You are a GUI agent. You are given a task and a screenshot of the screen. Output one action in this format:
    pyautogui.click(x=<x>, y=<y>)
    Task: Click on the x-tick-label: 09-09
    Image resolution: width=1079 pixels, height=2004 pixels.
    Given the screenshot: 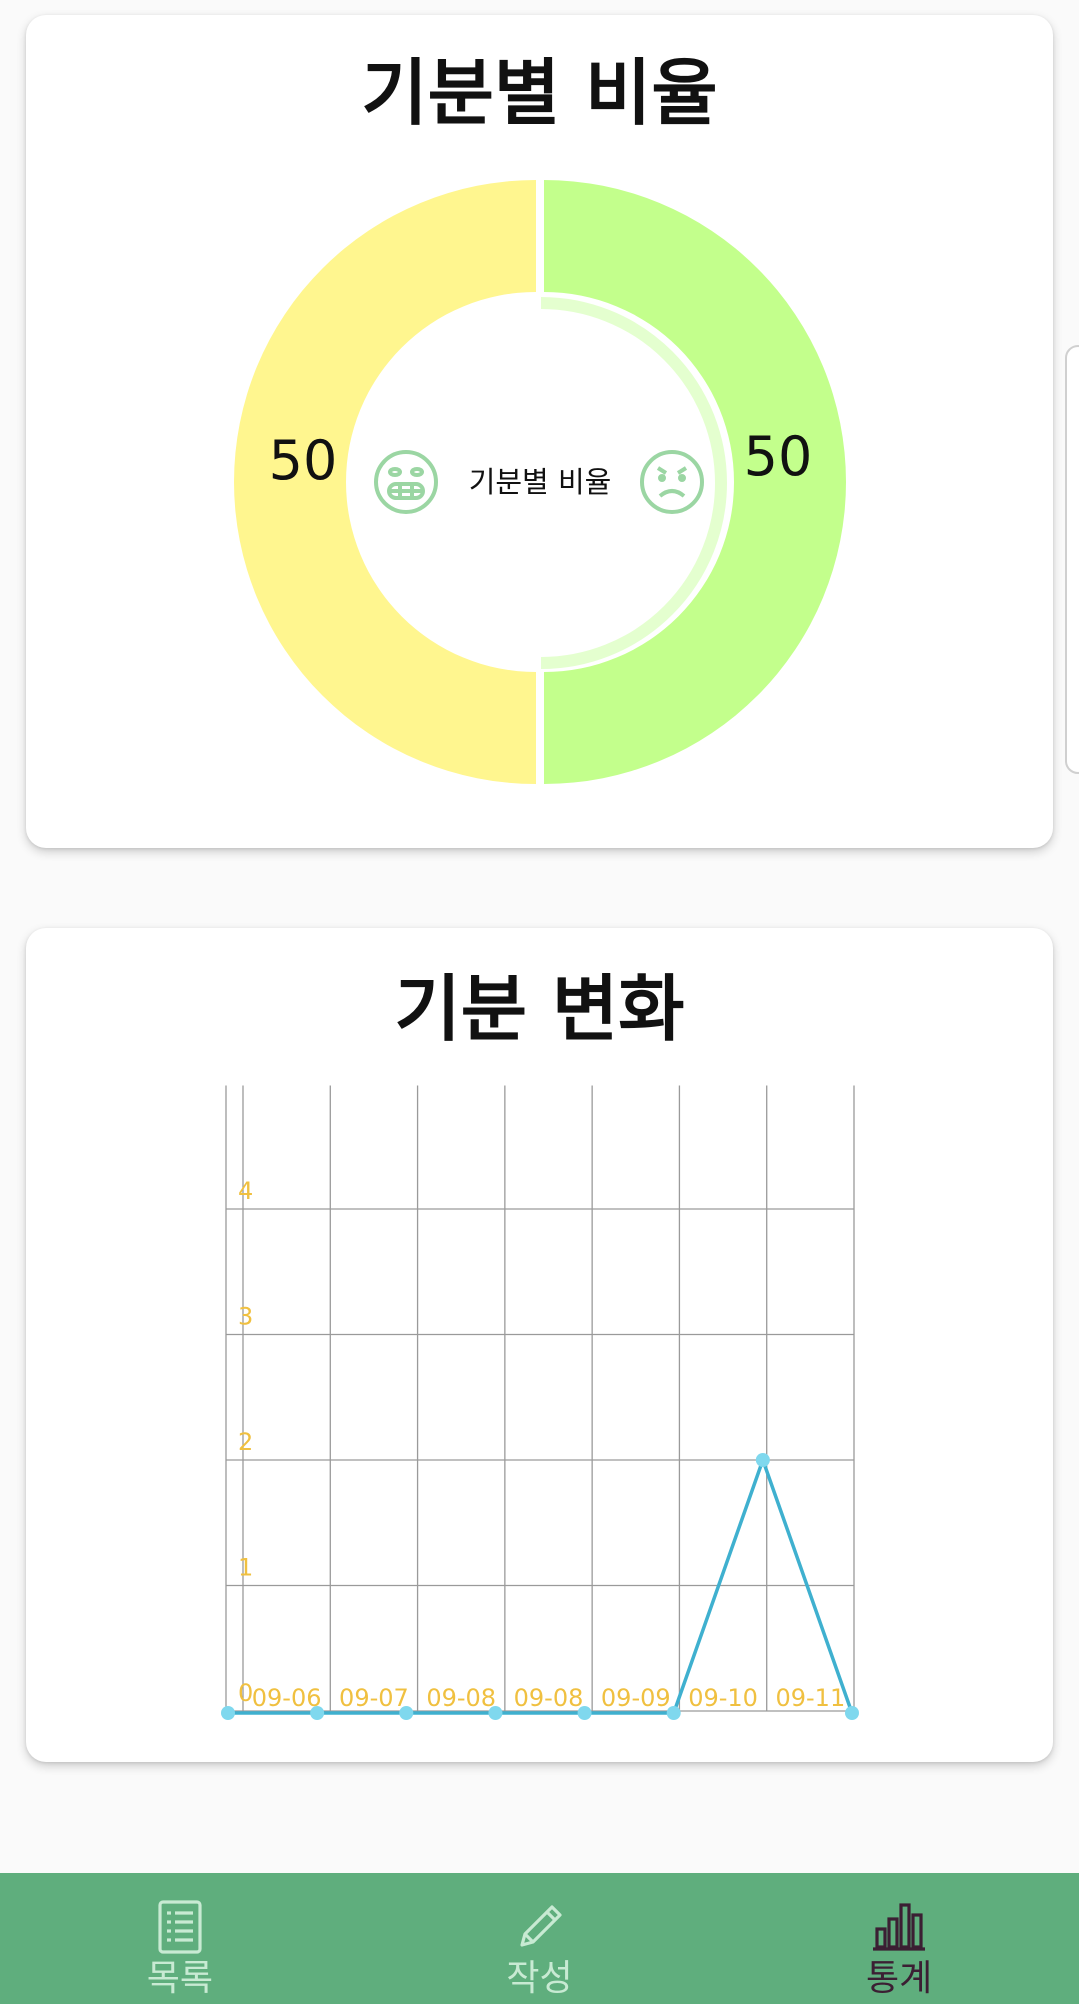 What is the action you would take?
    pyautogui.click(x=636, y=1698)
    